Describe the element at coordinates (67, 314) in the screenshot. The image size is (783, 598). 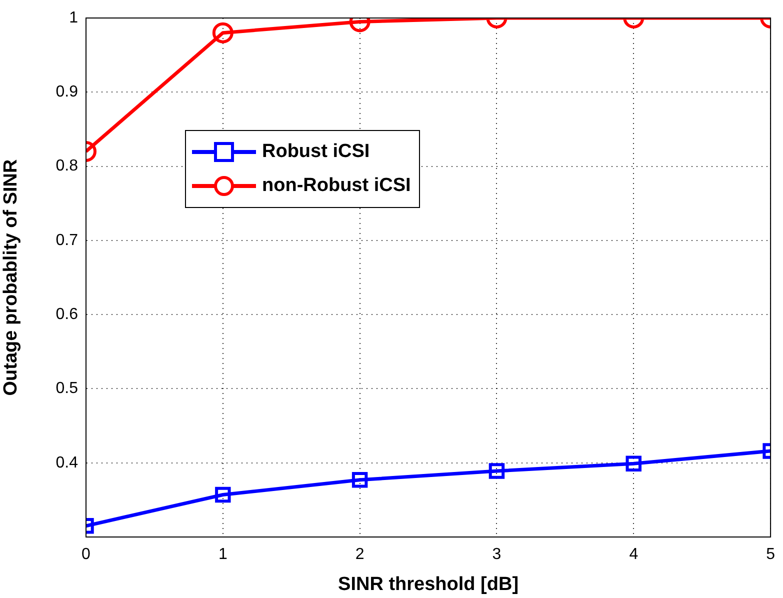
I see `y-tick-label: 0.6` at that location.